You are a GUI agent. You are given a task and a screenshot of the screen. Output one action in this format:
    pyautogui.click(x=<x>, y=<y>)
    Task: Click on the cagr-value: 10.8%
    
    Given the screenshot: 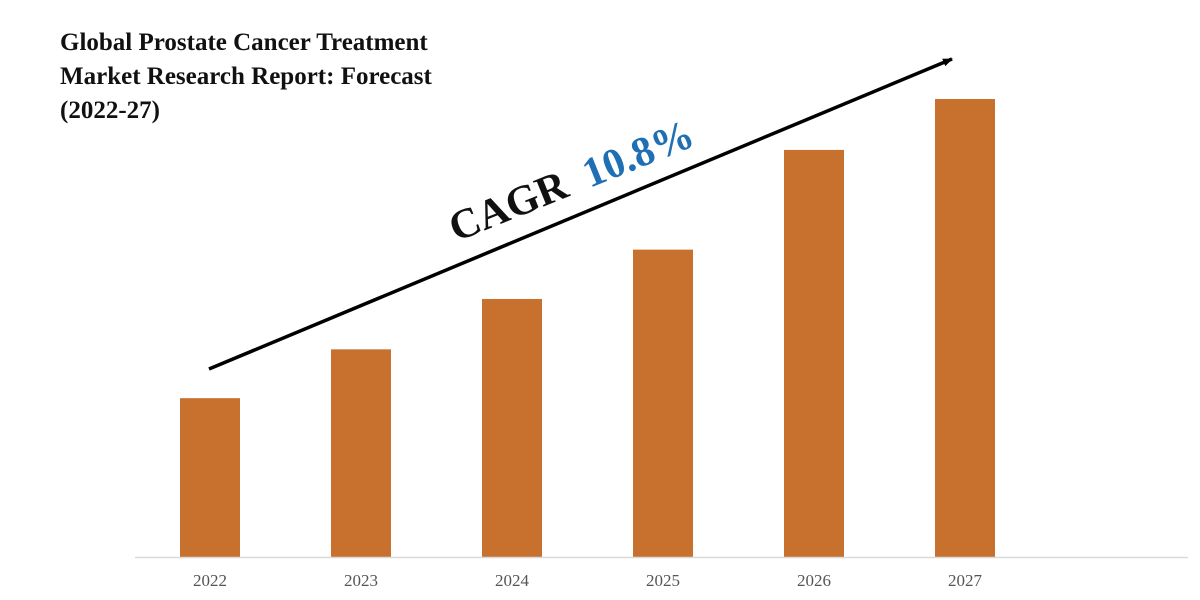 What is the action you would take?
    pyautogui.click(x=638, y=154)
    